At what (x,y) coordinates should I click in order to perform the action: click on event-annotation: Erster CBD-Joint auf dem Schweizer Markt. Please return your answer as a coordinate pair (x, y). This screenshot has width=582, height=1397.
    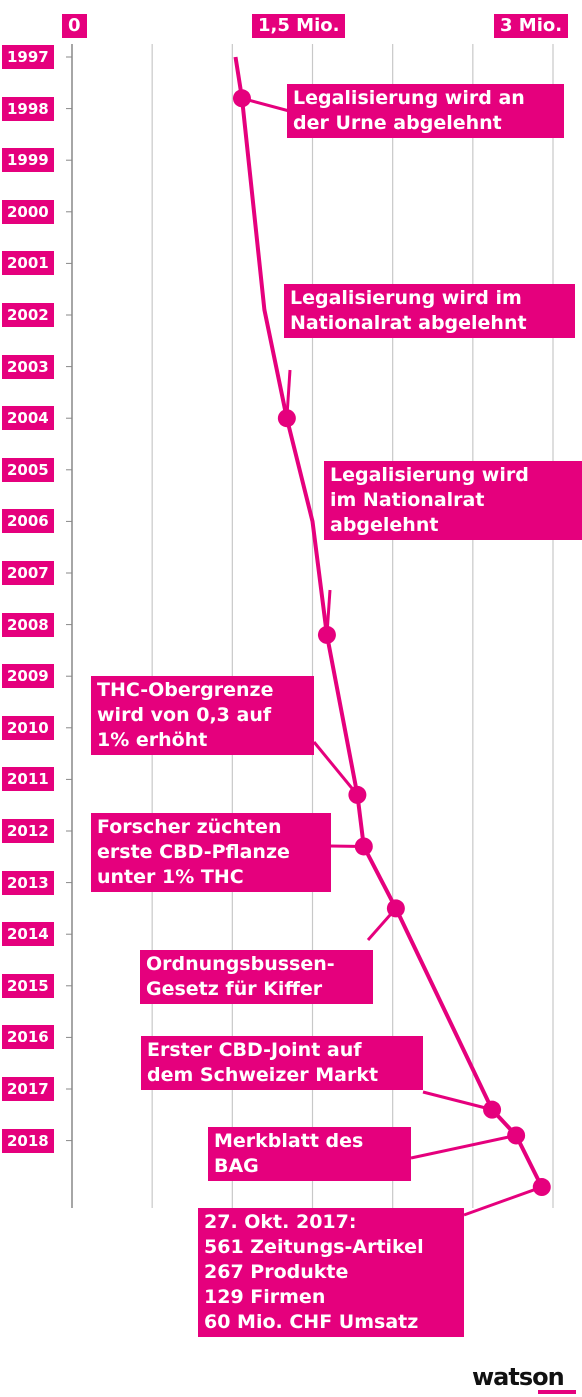
    Looking at the image, I should click on (282, 1063).